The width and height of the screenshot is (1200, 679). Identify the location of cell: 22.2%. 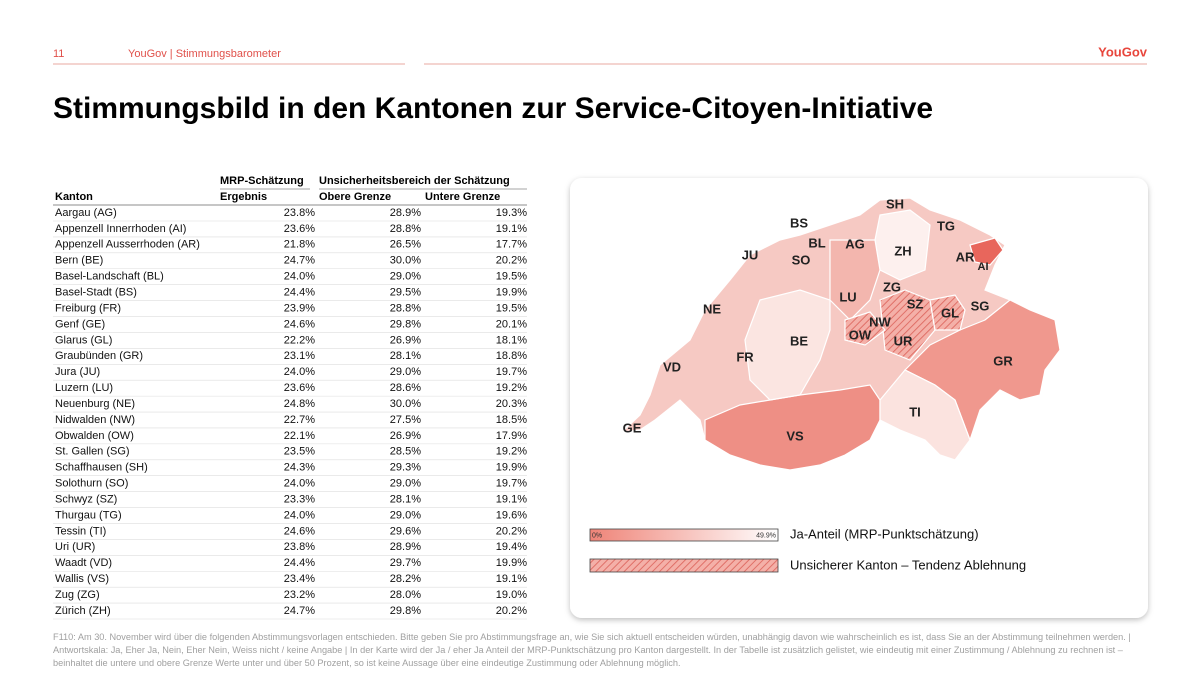
(299, 340).